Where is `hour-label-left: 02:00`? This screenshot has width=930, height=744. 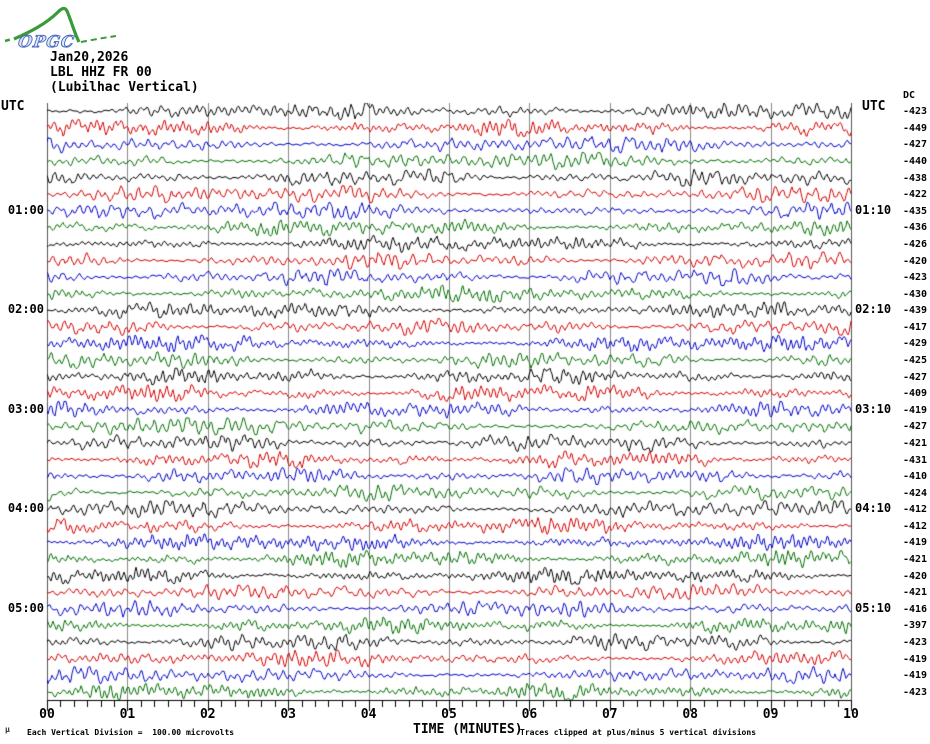 hour-label-left: 02:00 is located at coordinates (25, 309).